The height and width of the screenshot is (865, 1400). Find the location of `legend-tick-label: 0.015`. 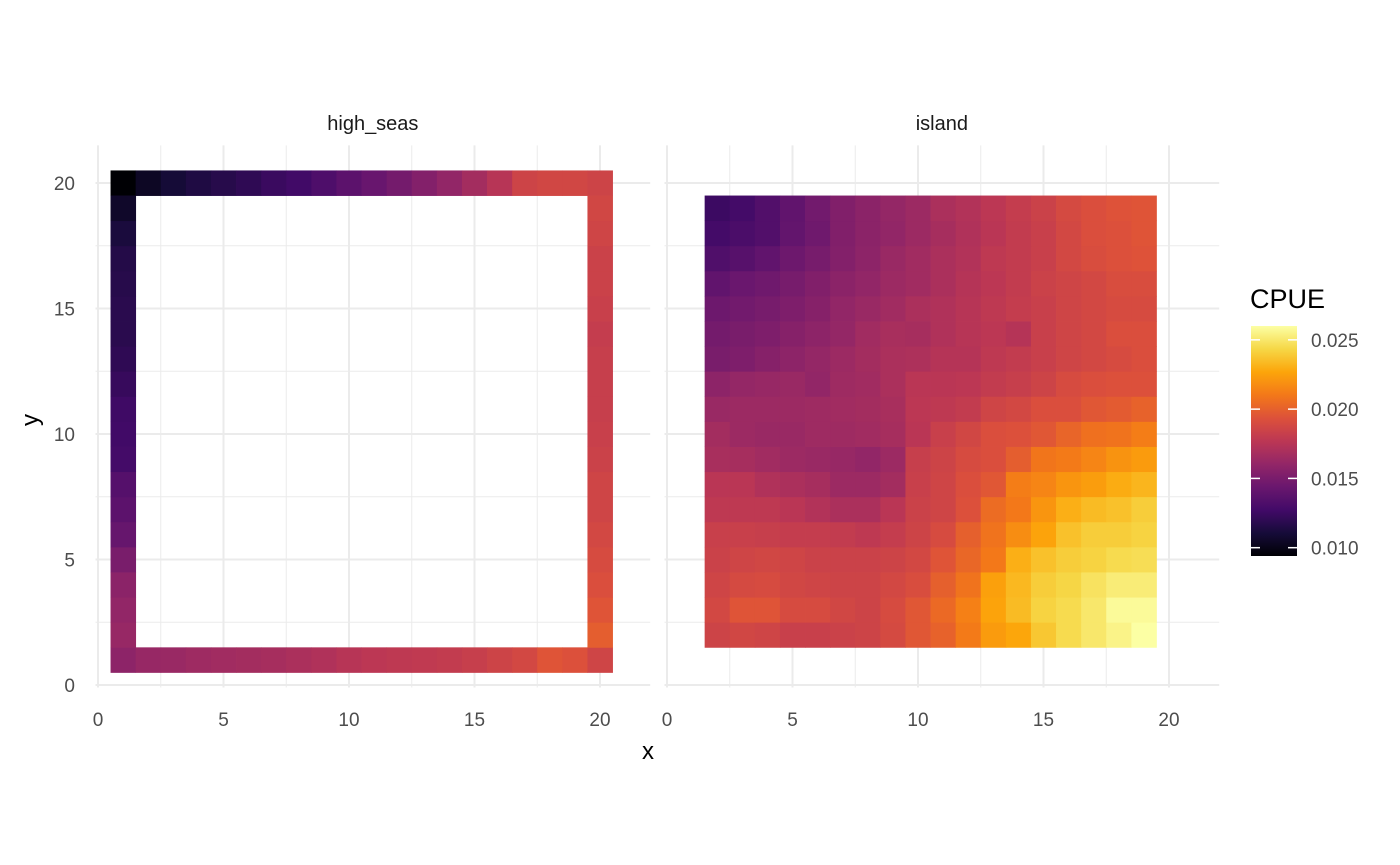

legend-tick-label: 0.015 is located at coordinates (1335, 479).